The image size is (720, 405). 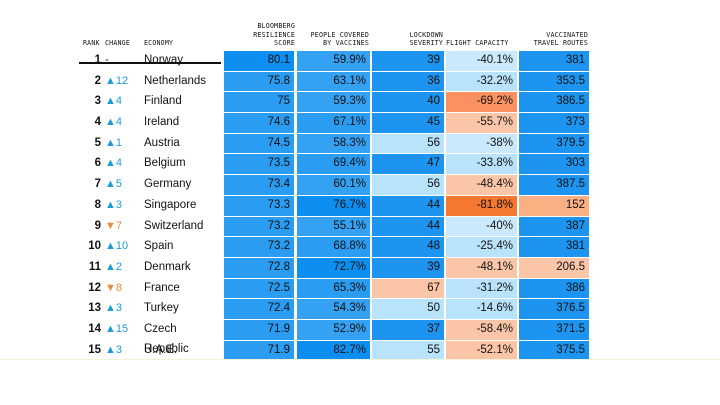 I want to click on vaccines-cell: 82.7%, so click(x=333, y=350).